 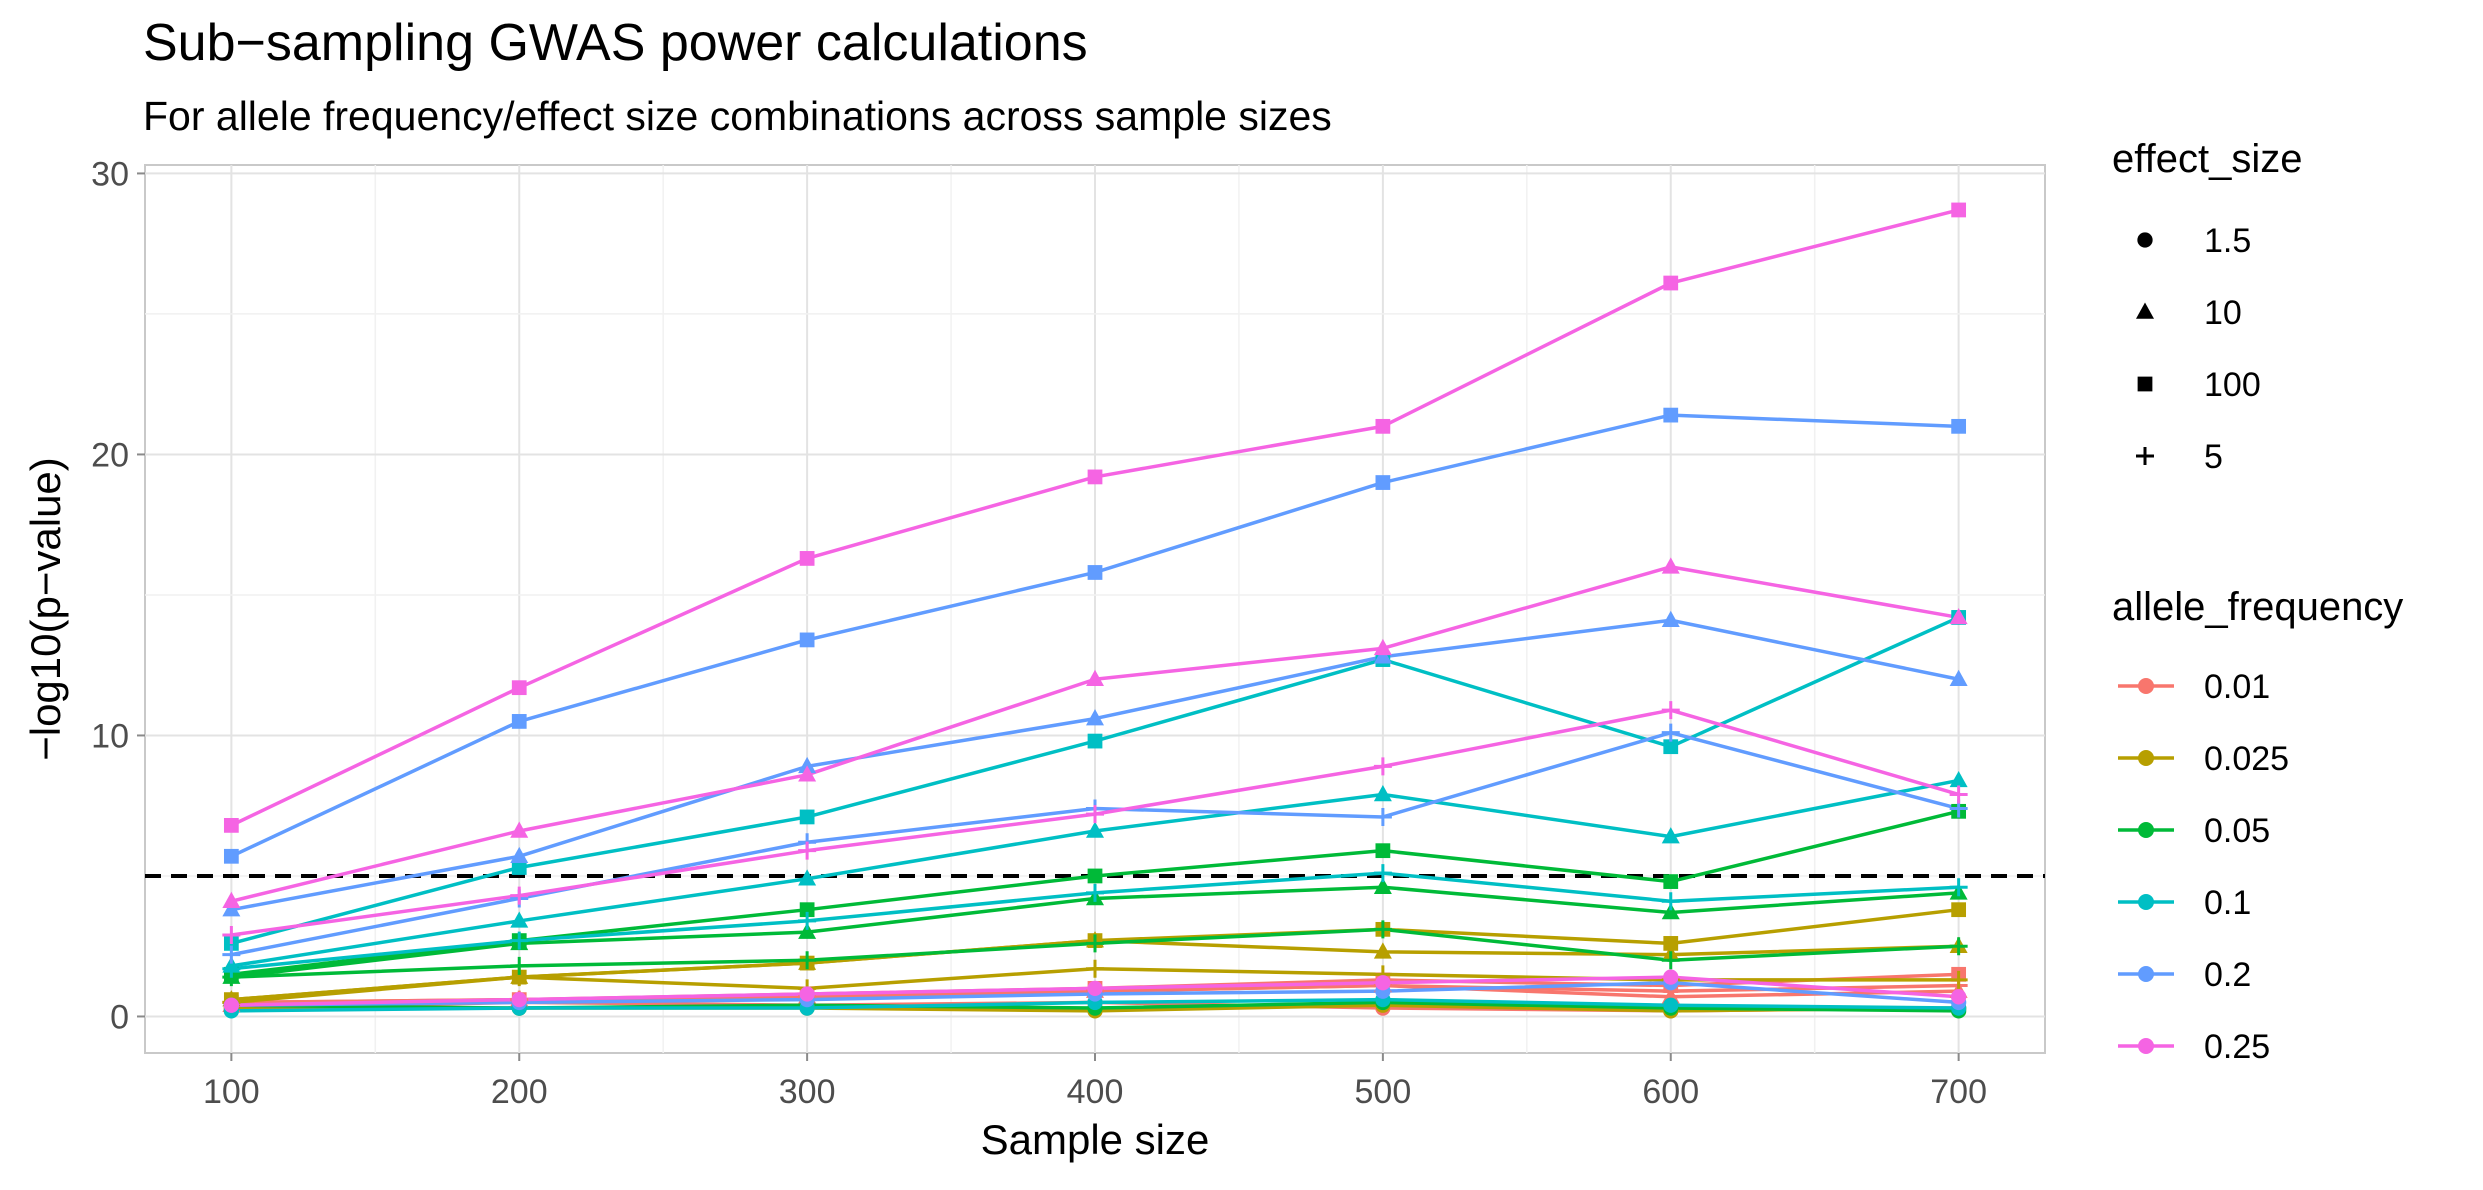 I want to click on legend-title-effect-size: effect_size, so click(x=2207, y=159).